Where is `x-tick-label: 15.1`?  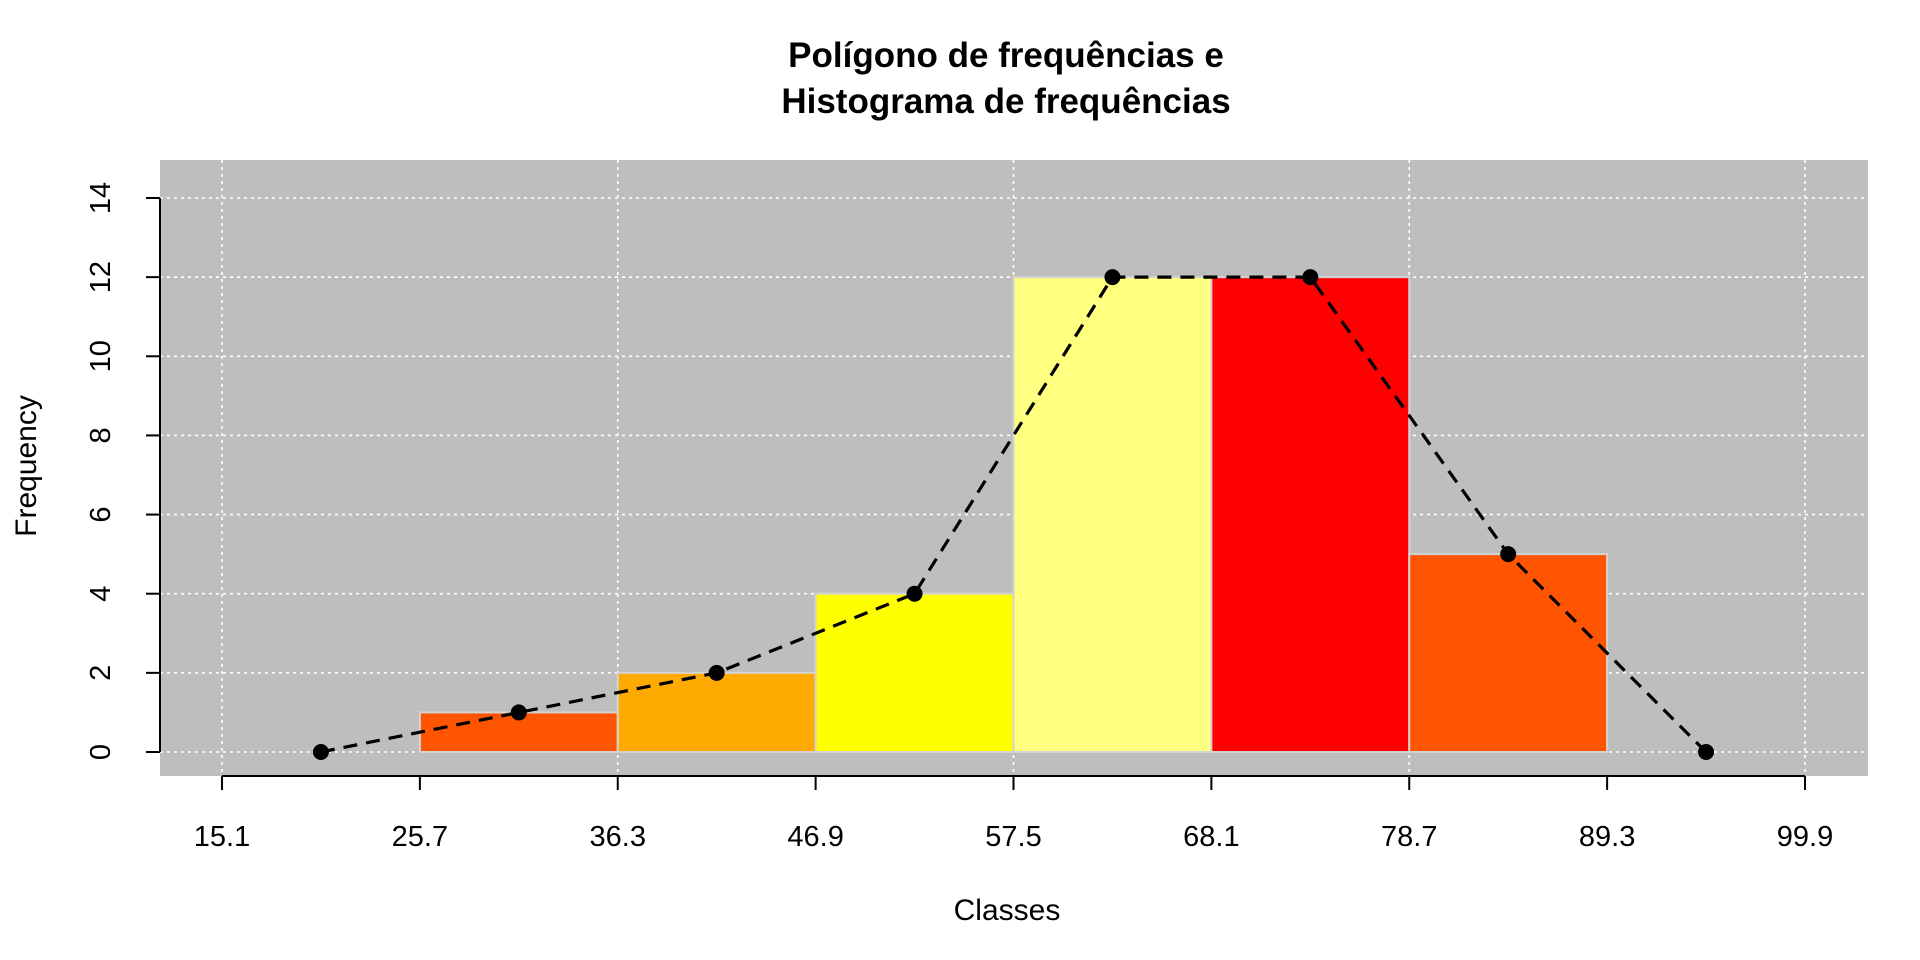 x-tick-label: 15.1 is located at coordinates (222, 837).